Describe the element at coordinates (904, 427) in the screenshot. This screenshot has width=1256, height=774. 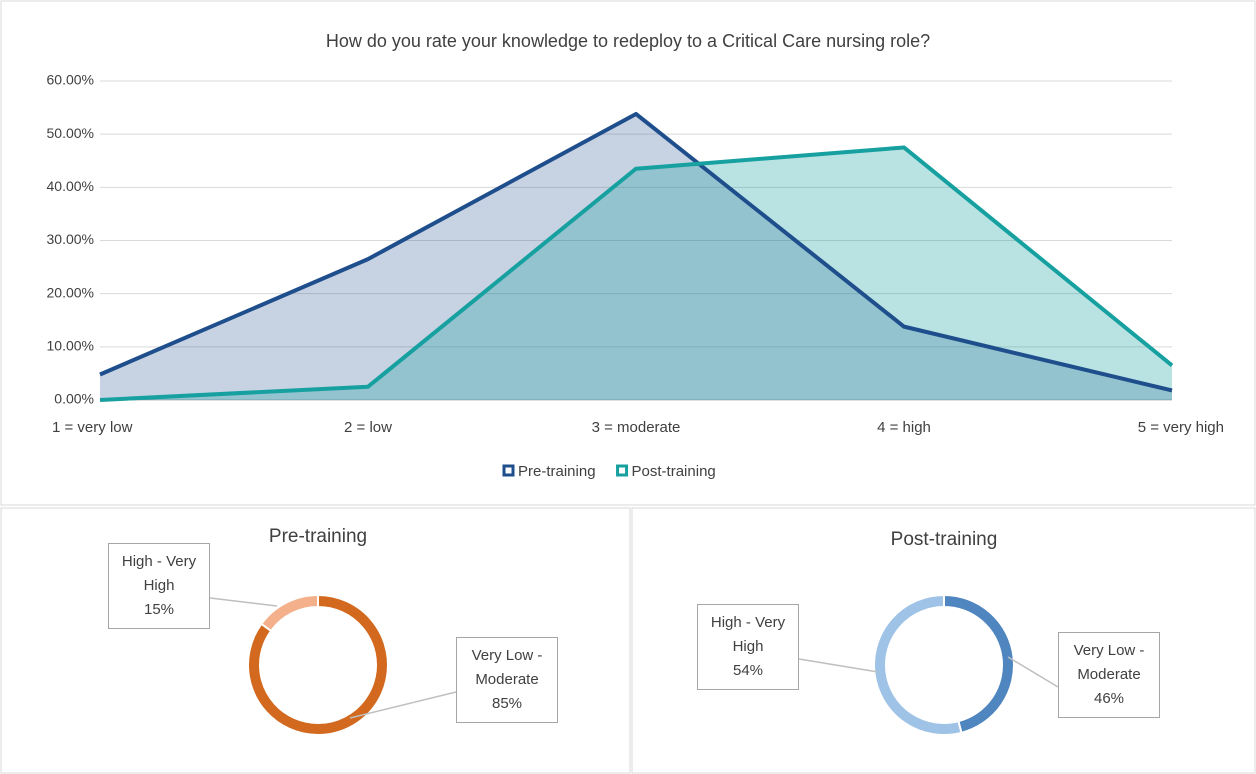
I see `x-tick-label: 4 = high` at that location.